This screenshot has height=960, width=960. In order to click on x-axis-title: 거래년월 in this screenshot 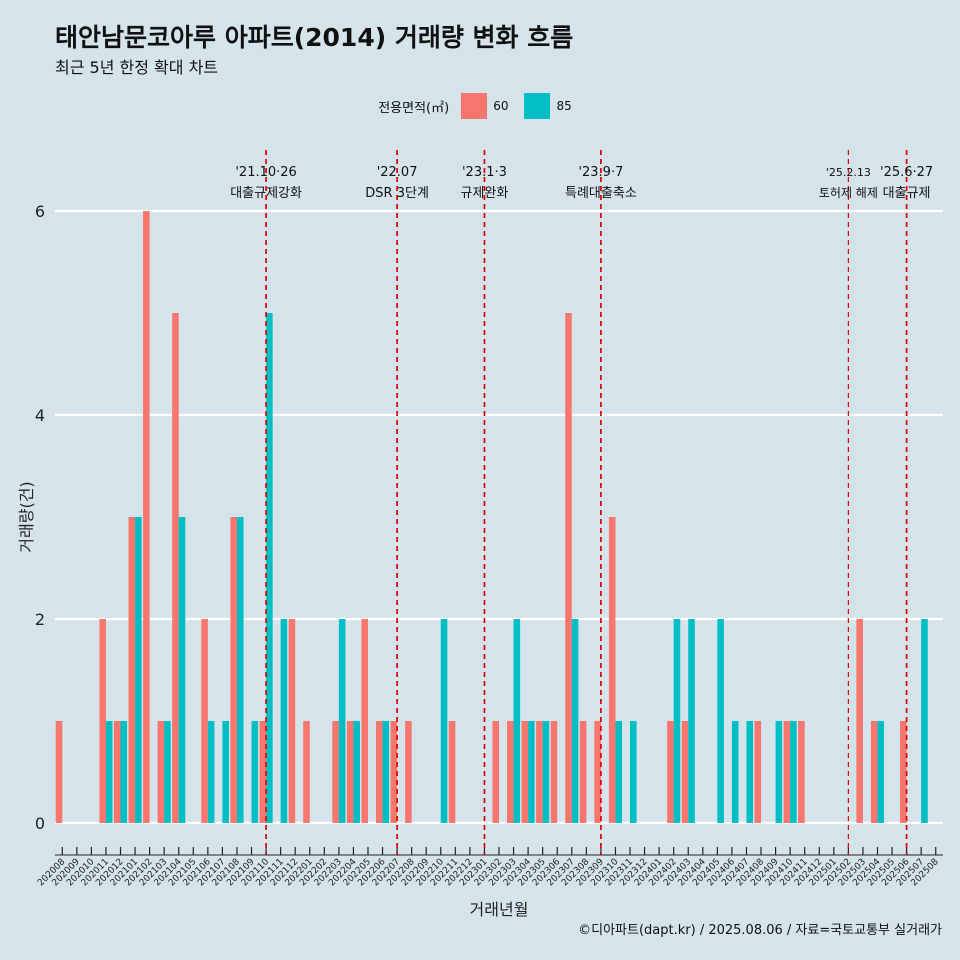, I will do `click(499, 909)`.